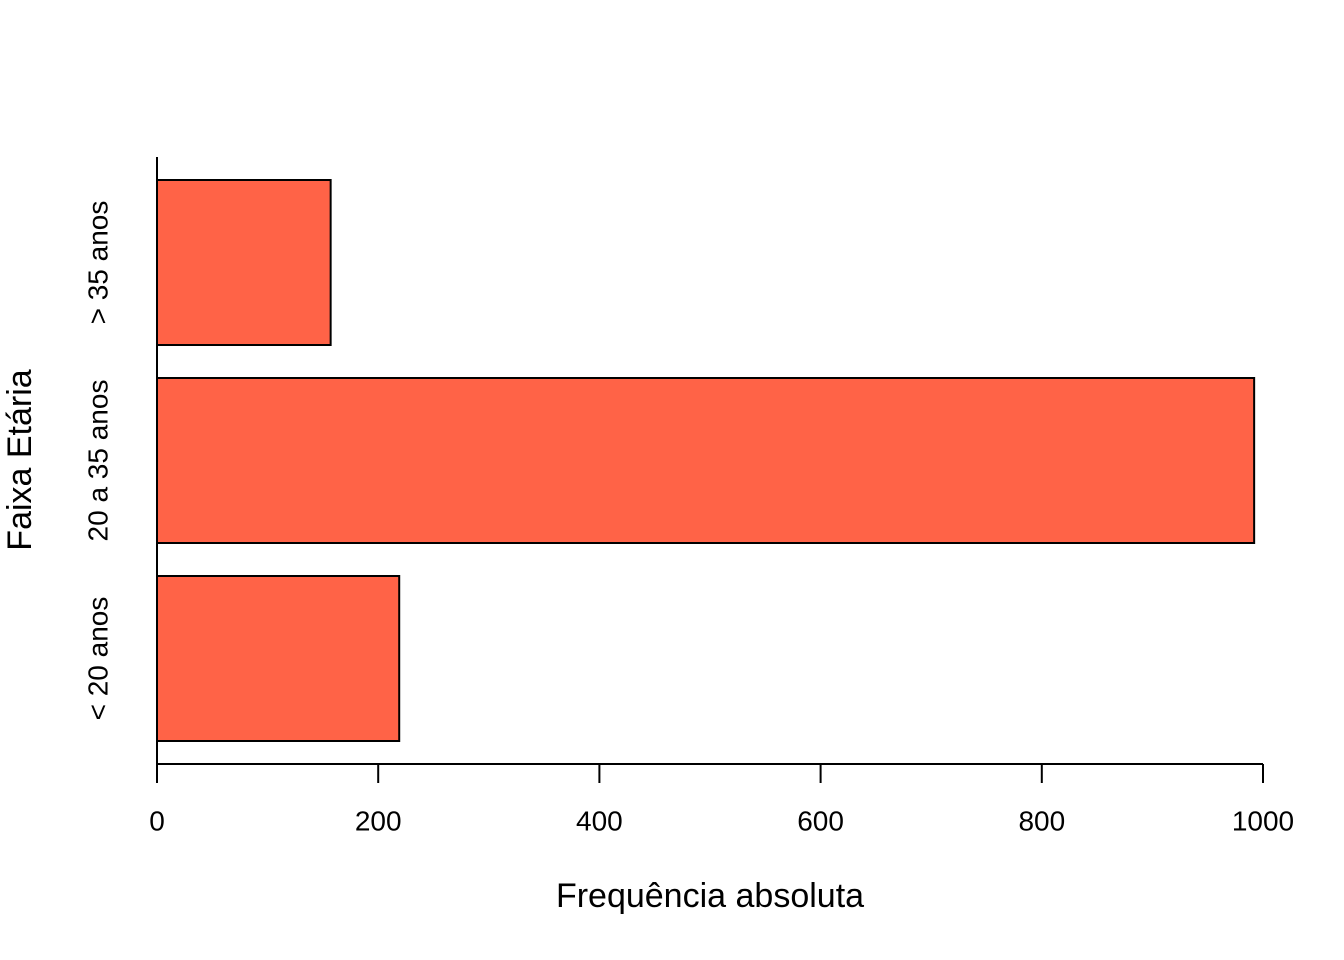  Describe the element at coordinates (1263, 820) in the screenshot. I see `x-tick-label: 1000` at that location.